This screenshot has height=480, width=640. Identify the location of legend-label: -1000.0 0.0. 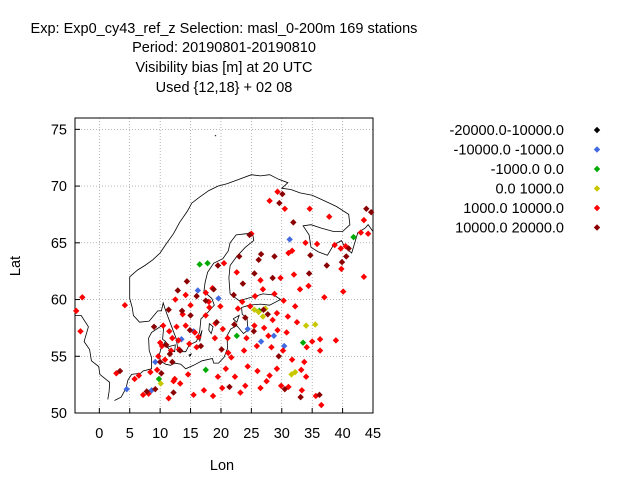
(527, 170).